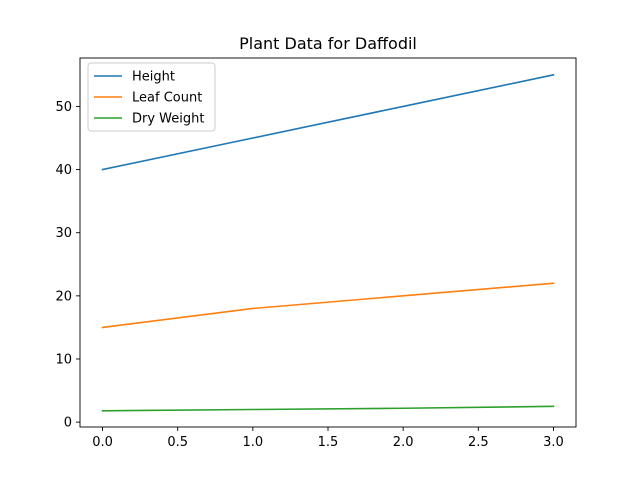 The image size is (640, 484). Describe the element at coordinates (553, 442) in the screenshot. I see `x-tick-label: 3.0` at that location.